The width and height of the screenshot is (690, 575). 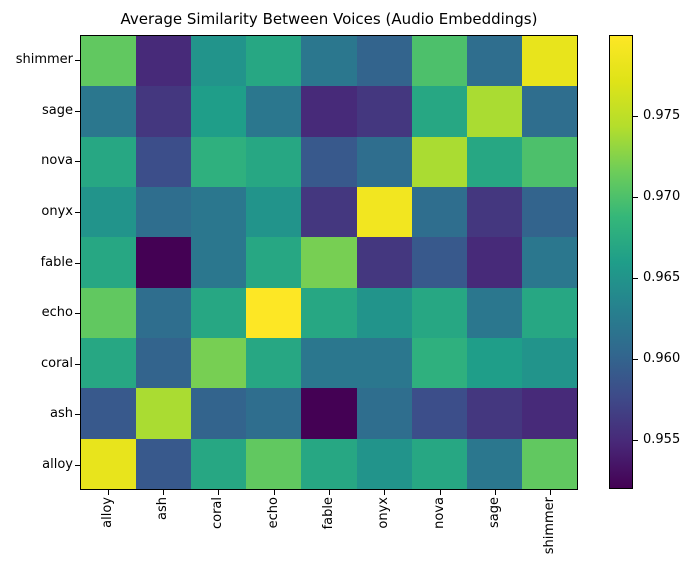 I want to click on colorbar, so click(x=621, y=262).